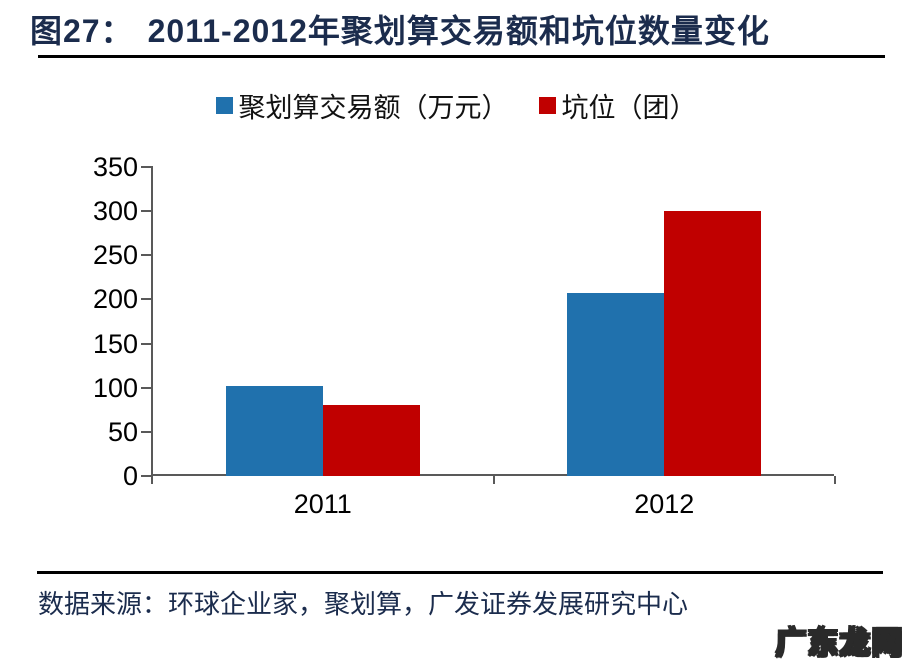 Image resolution: width=912 pixels, height=664 pixels. Describe the element at coordinates (224, 105) in the screenshot. I see `legend-swatch-blue` at that location.